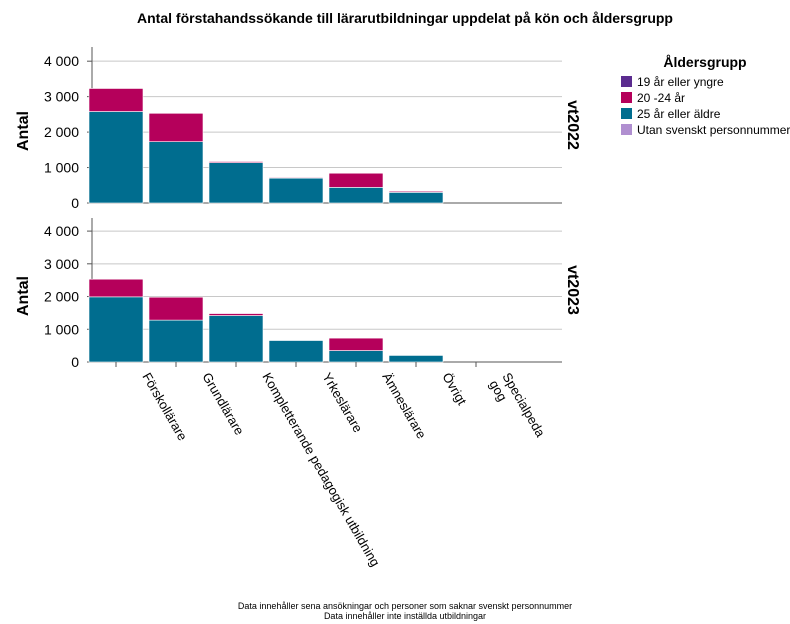  Describe the element at coordinates (454, 389) in the screenshot. I see `x-tick-label: Övrigt` at that location.